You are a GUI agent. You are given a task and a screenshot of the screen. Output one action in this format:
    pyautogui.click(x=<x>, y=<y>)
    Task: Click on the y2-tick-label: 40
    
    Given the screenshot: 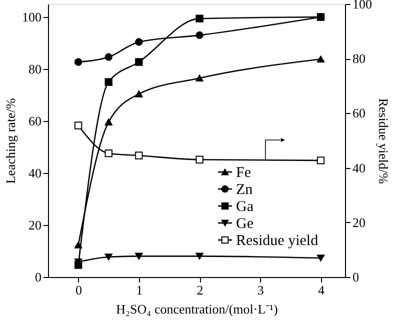 What is the action you would take?
    pyautogui.click(x=359, y=168)
    